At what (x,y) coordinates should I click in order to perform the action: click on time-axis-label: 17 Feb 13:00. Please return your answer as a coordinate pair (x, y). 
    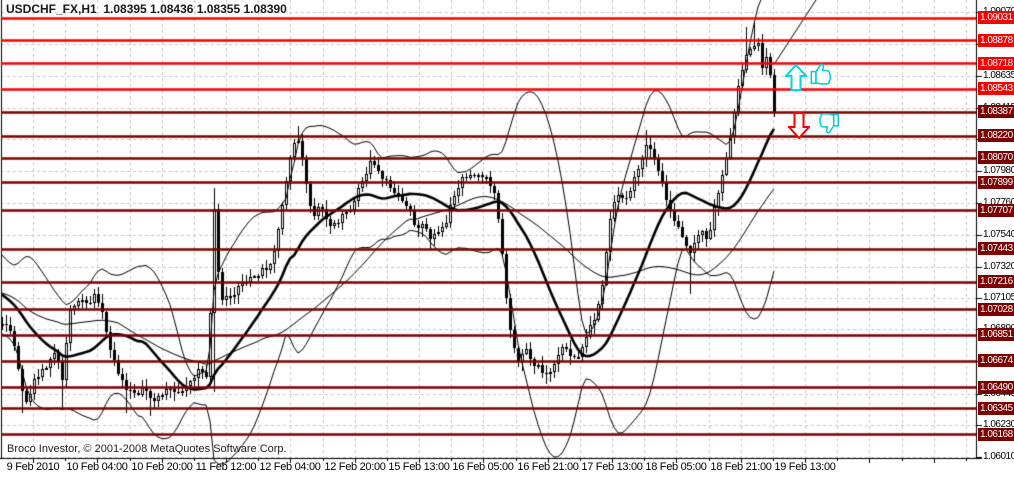
    Looking at the image, I should click on (612, 467).